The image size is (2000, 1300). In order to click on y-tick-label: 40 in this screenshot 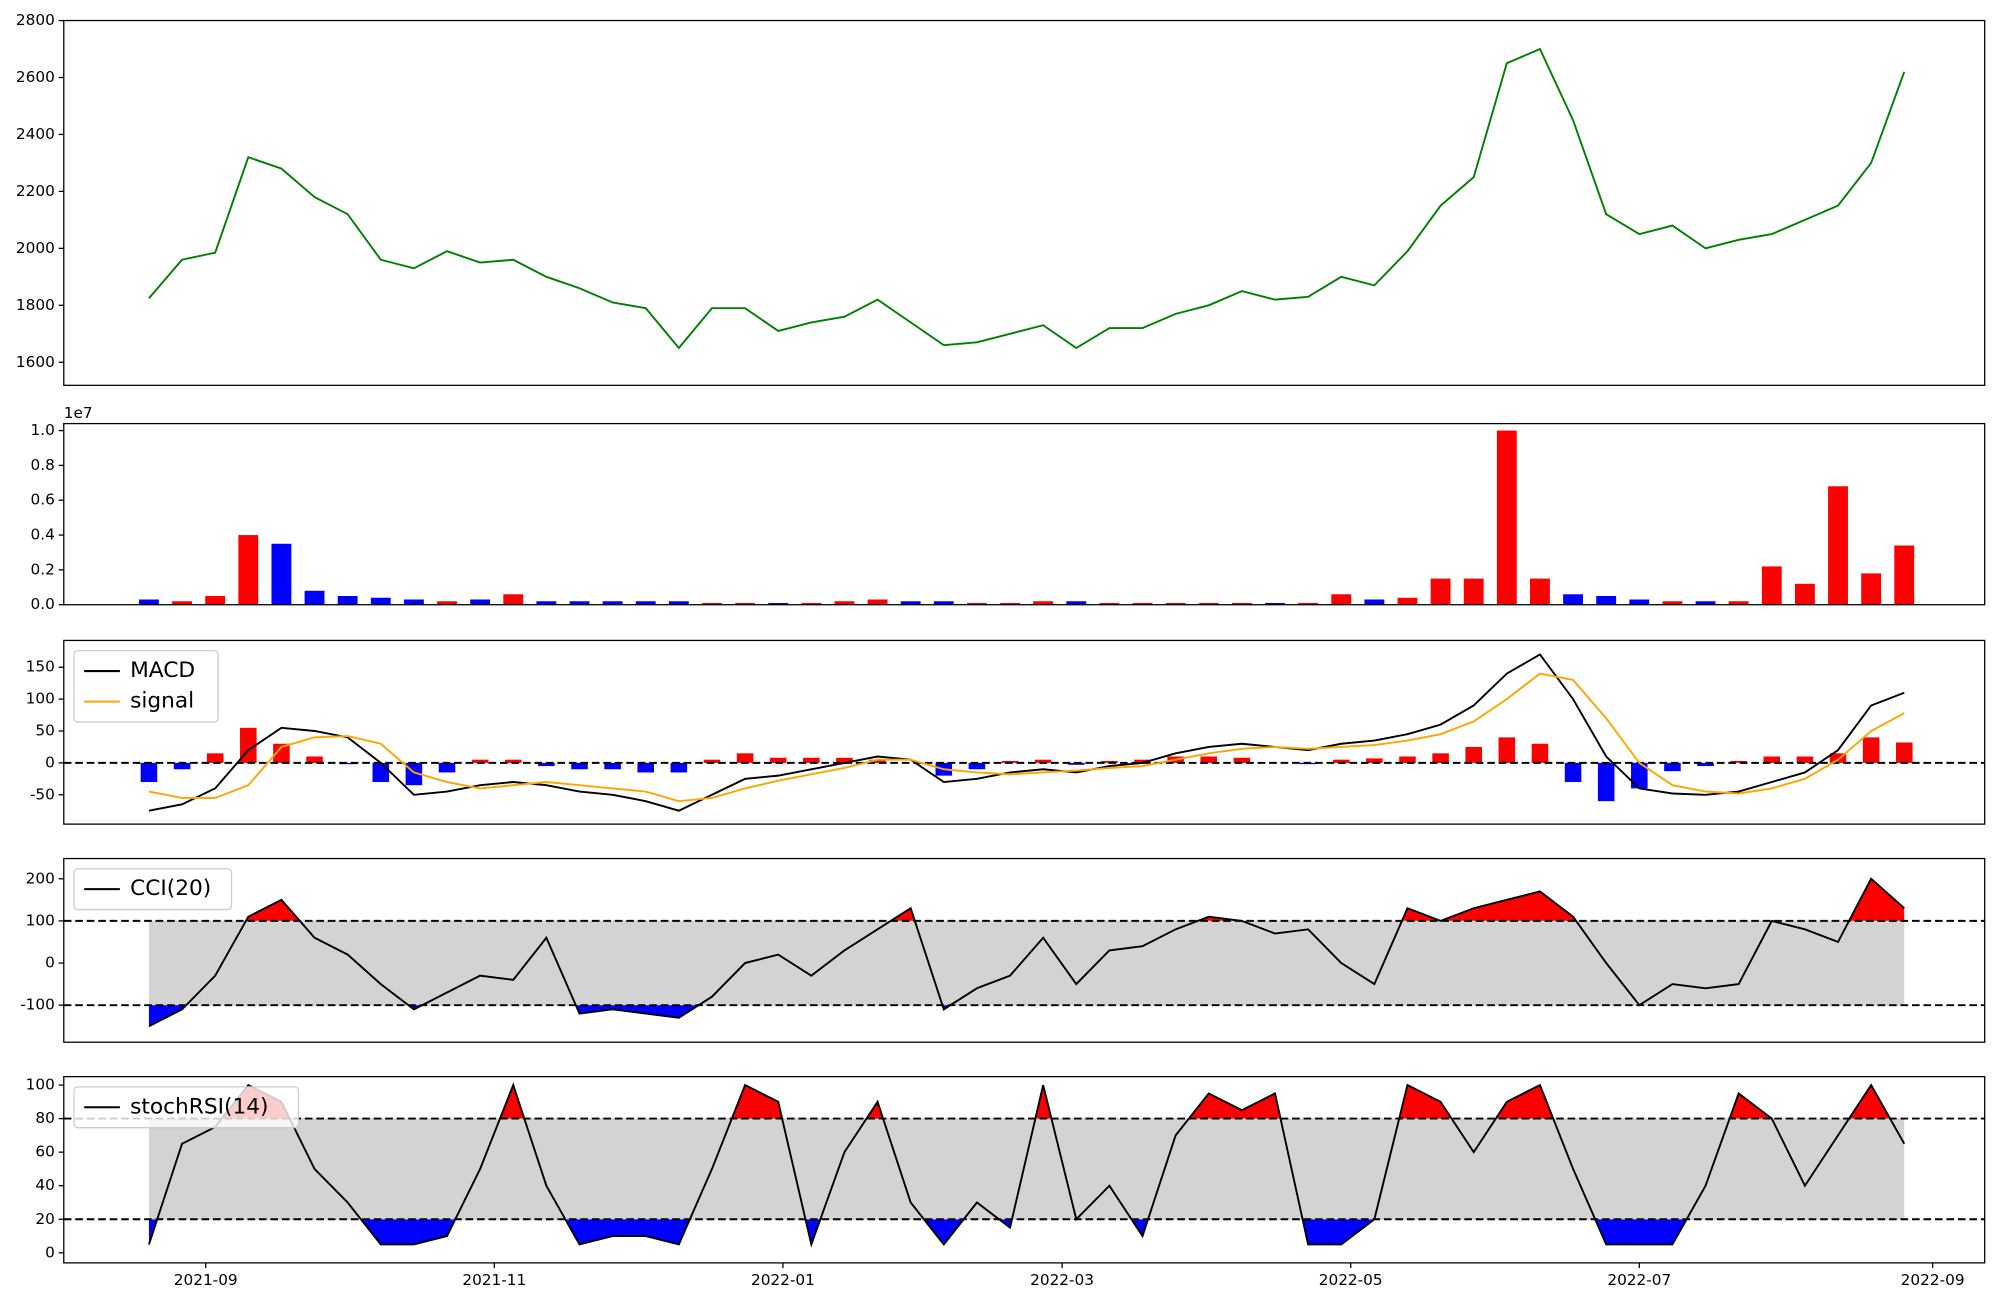, I will do `click(44, 1185)`.